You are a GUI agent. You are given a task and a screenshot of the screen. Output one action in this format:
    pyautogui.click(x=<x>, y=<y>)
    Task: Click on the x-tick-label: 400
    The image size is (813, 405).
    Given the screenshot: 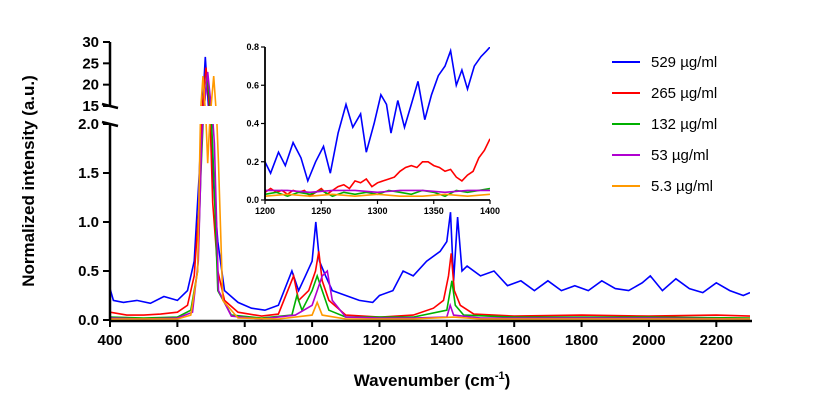 What is the action you would take?
    pyautogui.click(x=109, y=340)
    